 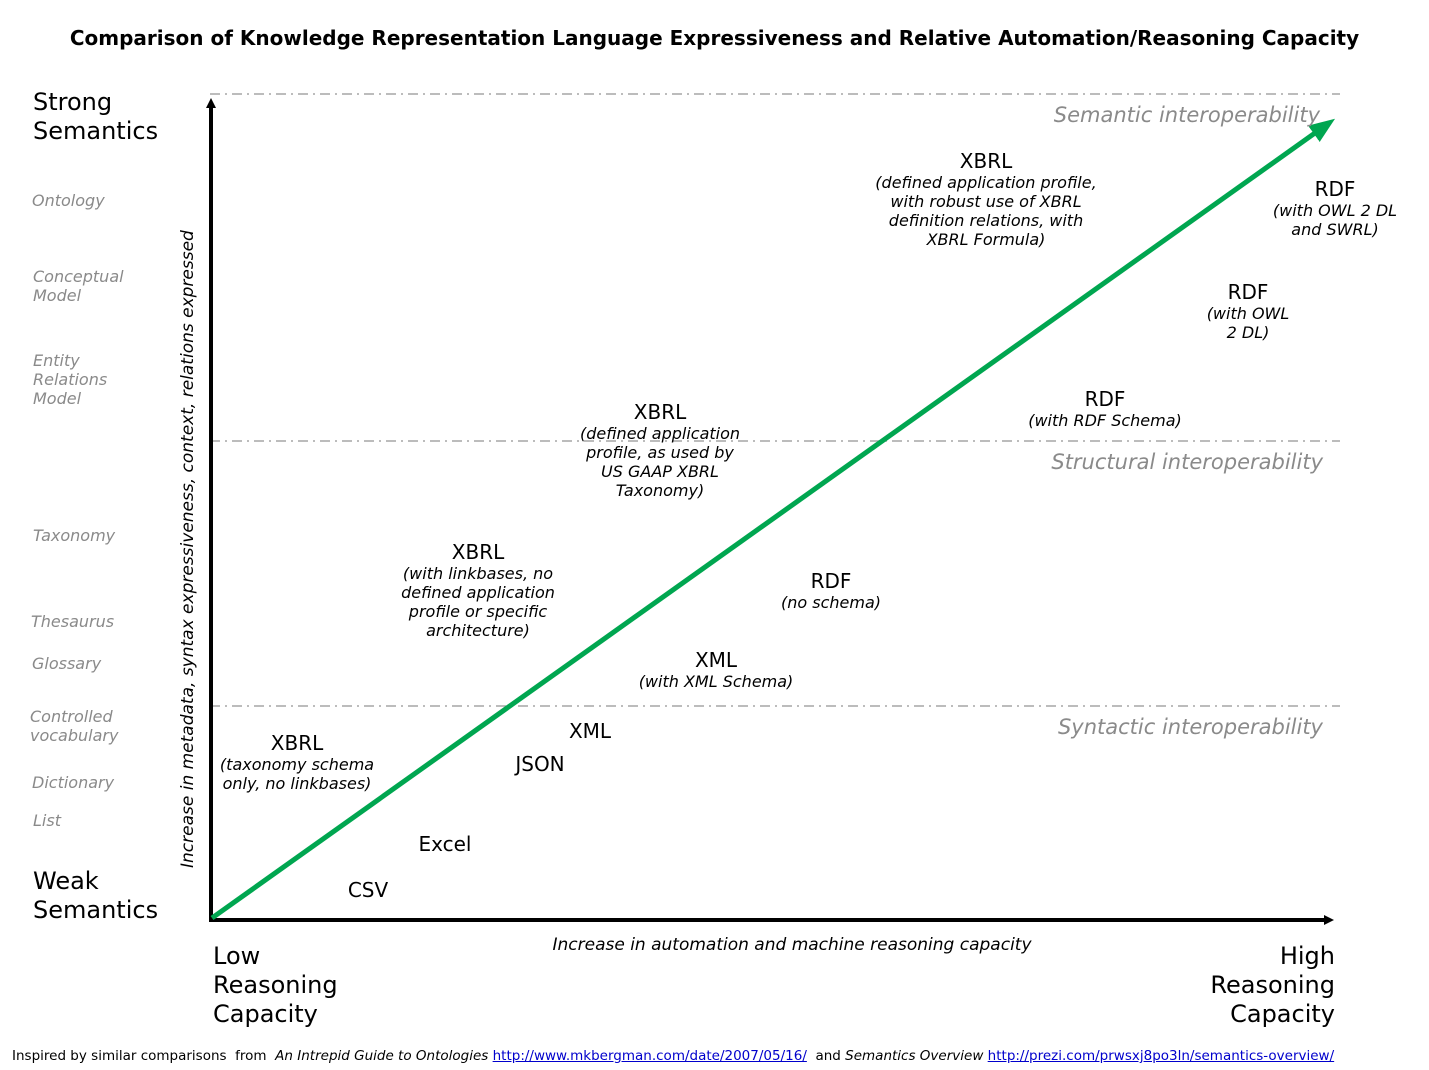 I want to click on item-desc: Taxonomy), so click(x=660, y=490).